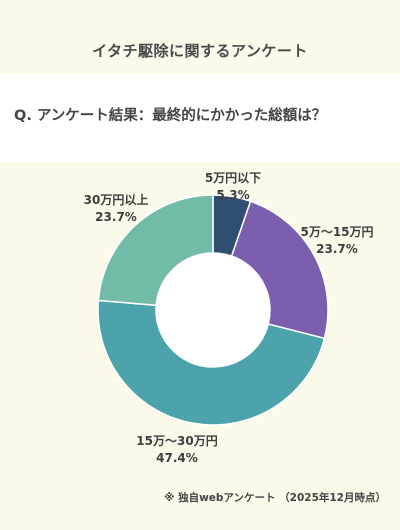  Describe the element at coordinates (177, 441) in the screenshot. I see `category-label: 15万～30万円` at that location.